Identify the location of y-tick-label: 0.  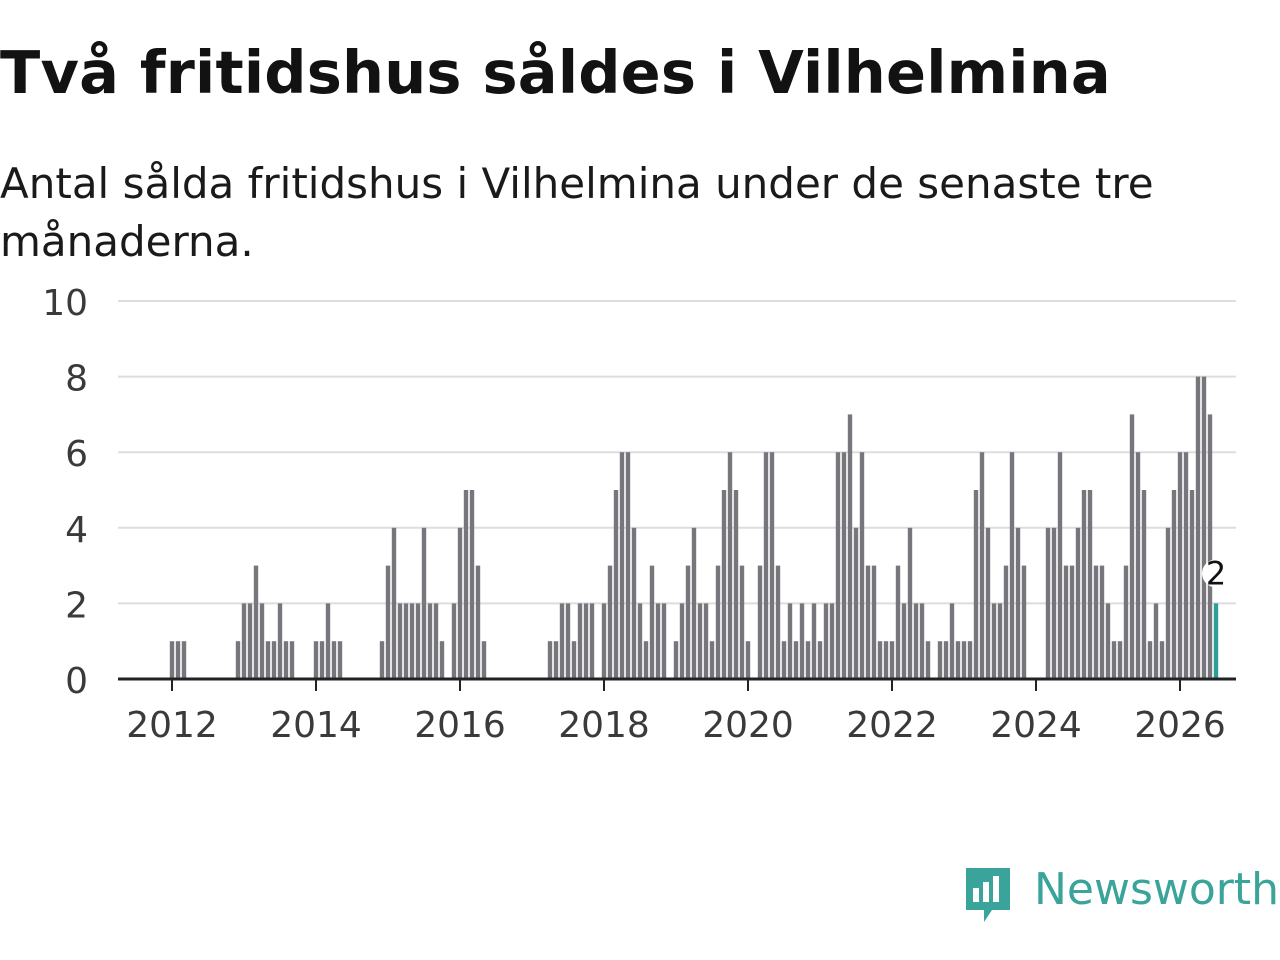
(76, 681).